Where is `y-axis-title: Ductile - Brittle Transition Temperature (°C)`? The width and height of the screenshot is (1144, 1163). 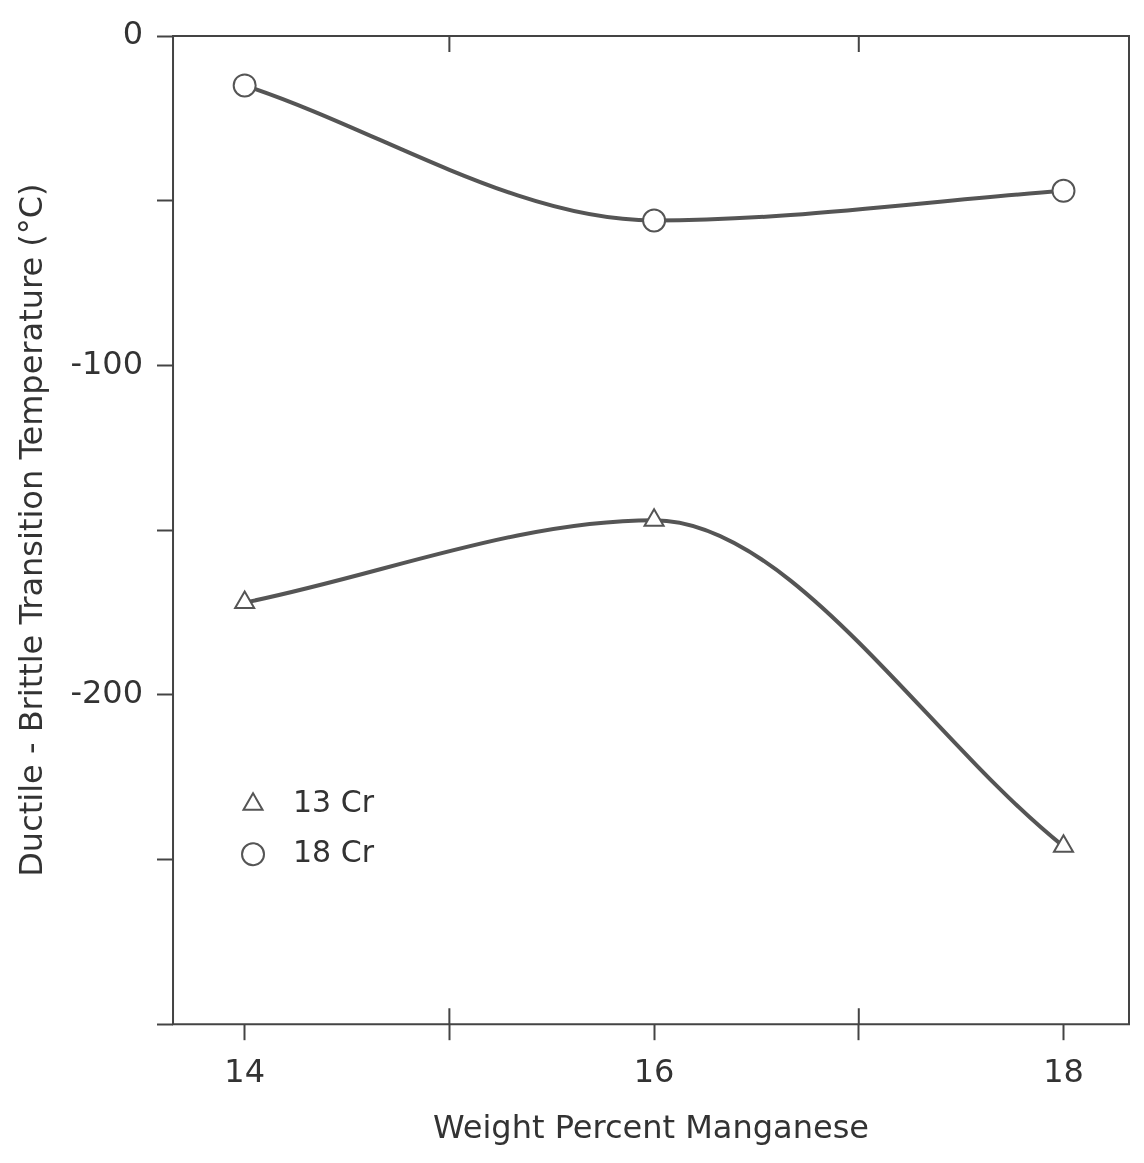 y-axis-title: Ductile - Brittle Transition Temperature (°C) is located at coordinates (30, 530).